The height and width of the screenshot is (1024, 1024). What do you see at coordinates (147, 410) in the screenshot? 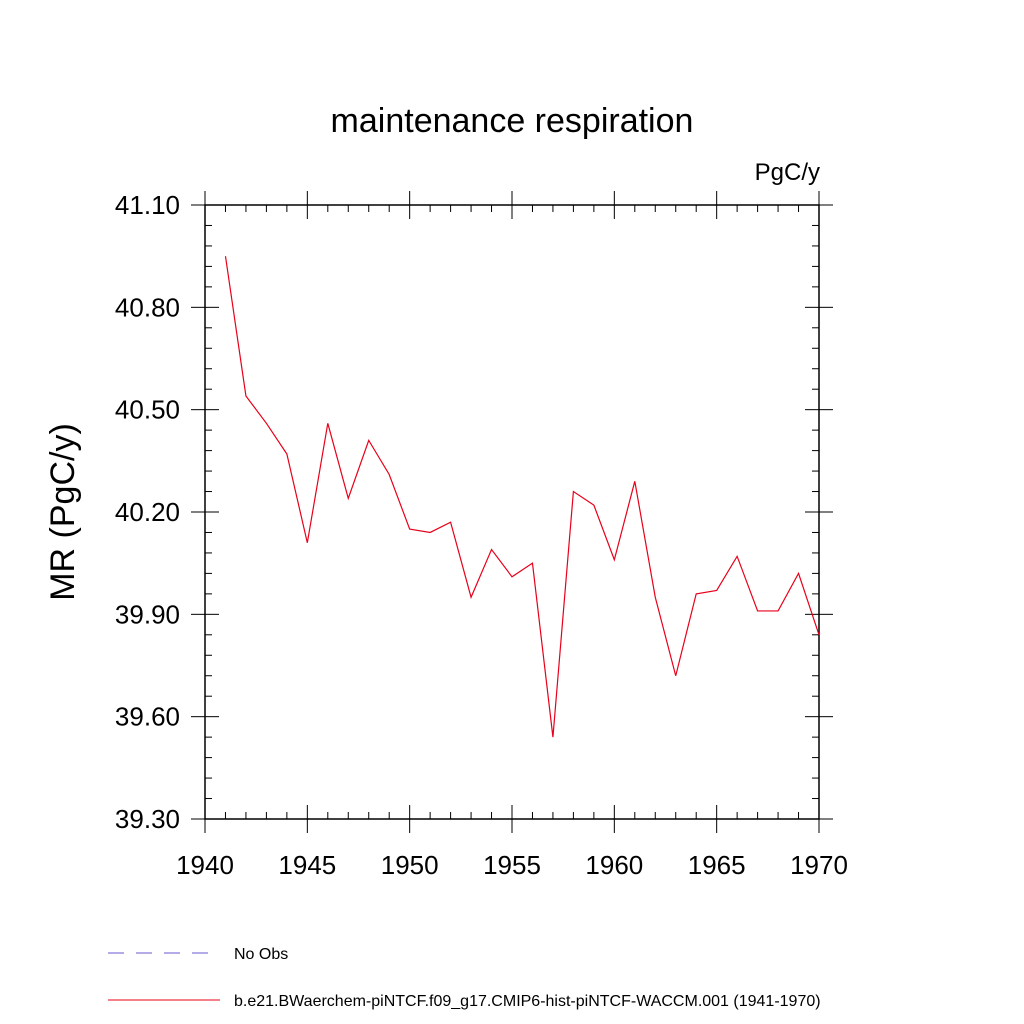
I see `y-tick-label: 40.50` at bounding box center [147, 410].